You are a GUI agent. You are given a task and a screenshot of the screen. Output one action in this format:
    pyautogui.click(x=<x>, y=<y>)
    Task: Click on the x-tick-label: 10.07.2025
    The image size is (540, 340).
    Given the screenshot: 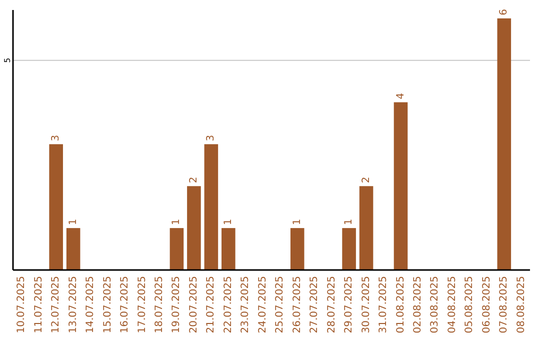 What is the action you would take?
    pyautogui.click(x=22, y=305)
    